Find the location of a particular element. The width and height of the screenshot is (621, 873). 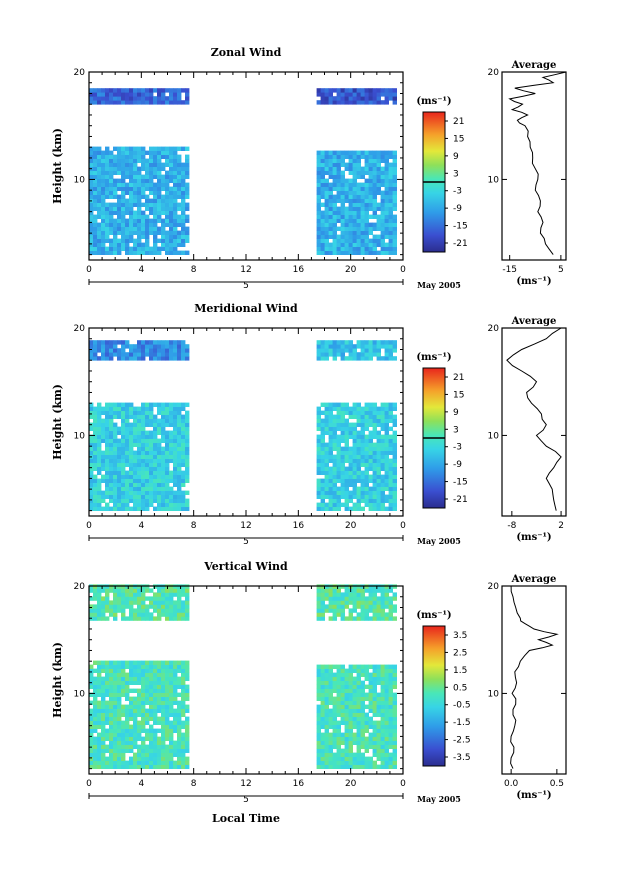

x-tick-label: 8 is located at coordinates (194, 784).